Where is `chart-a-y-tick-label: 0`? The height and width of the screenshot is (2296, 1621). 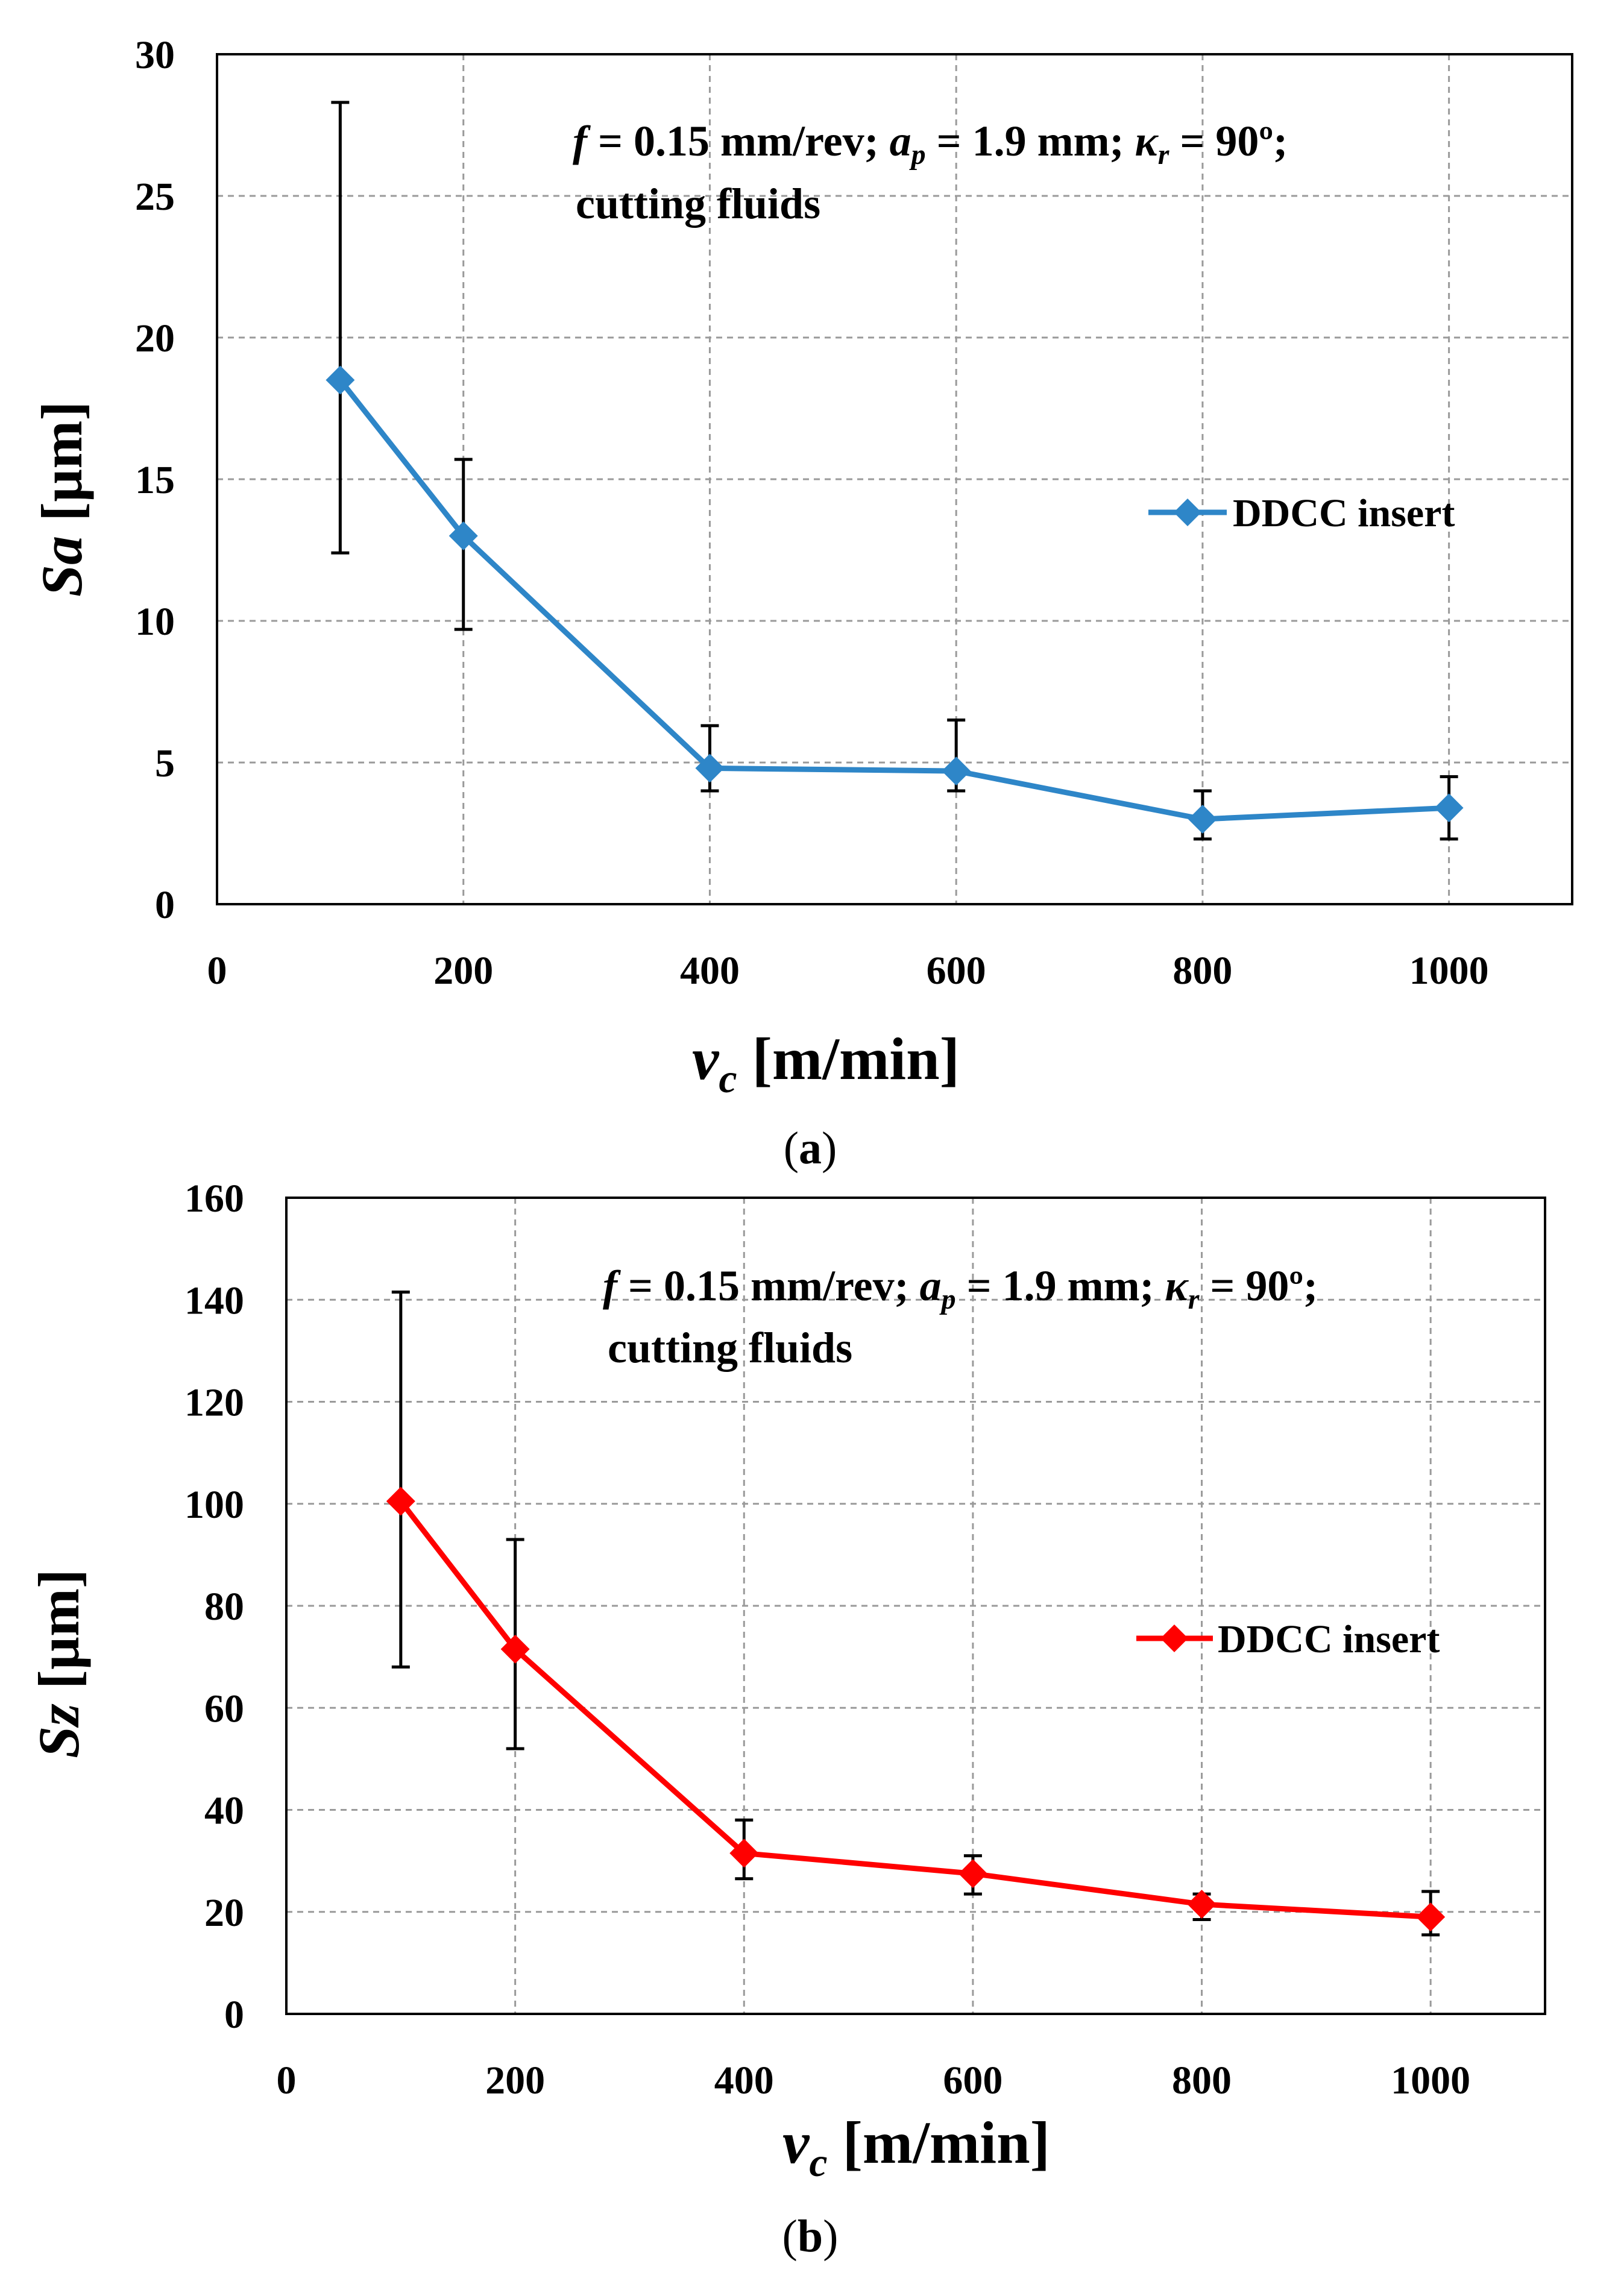 chart-a-y-tick-label: 0 is located at coordinates (165, 905).